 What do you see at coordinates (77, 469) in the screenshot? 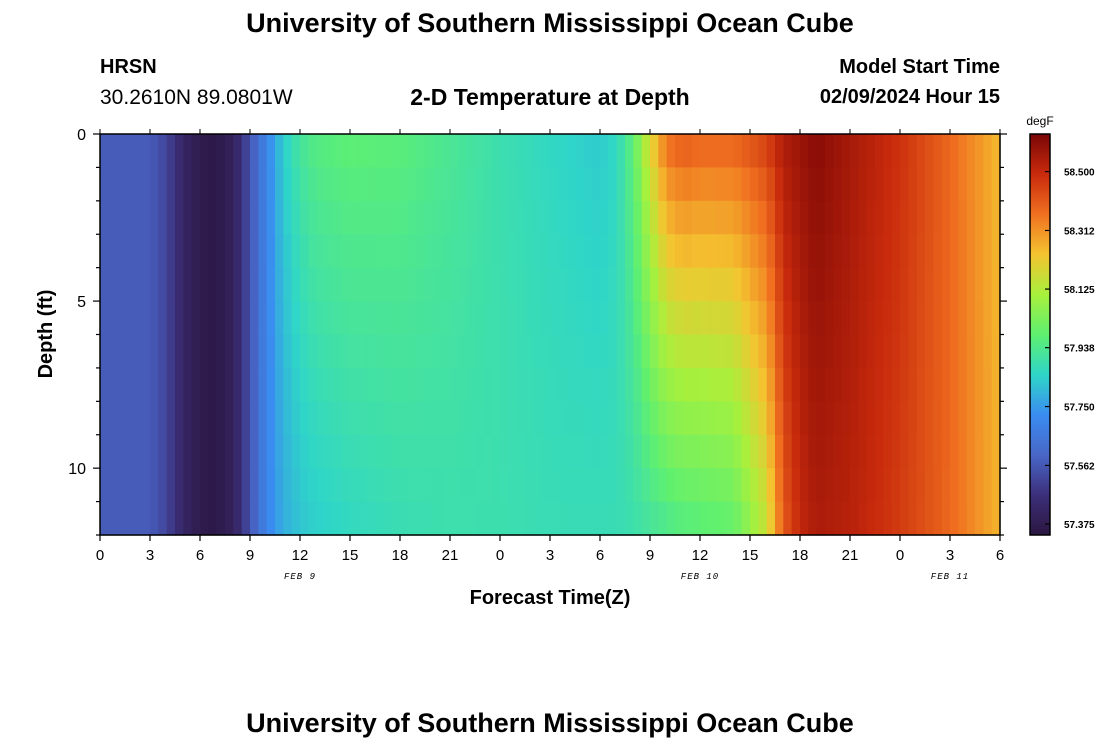
I see `y-tick-label: 10` at bounding box center [77, 469].